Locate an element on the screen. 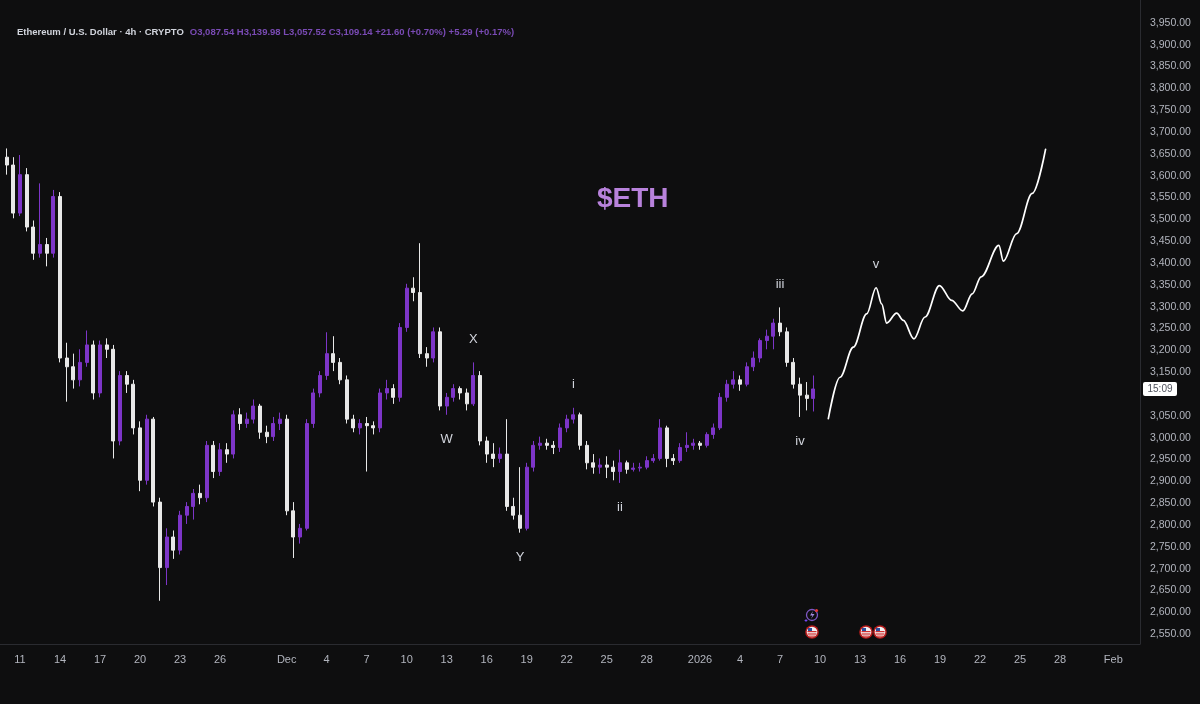  x-tick-label: 16 is located at coordinates (900, 658).